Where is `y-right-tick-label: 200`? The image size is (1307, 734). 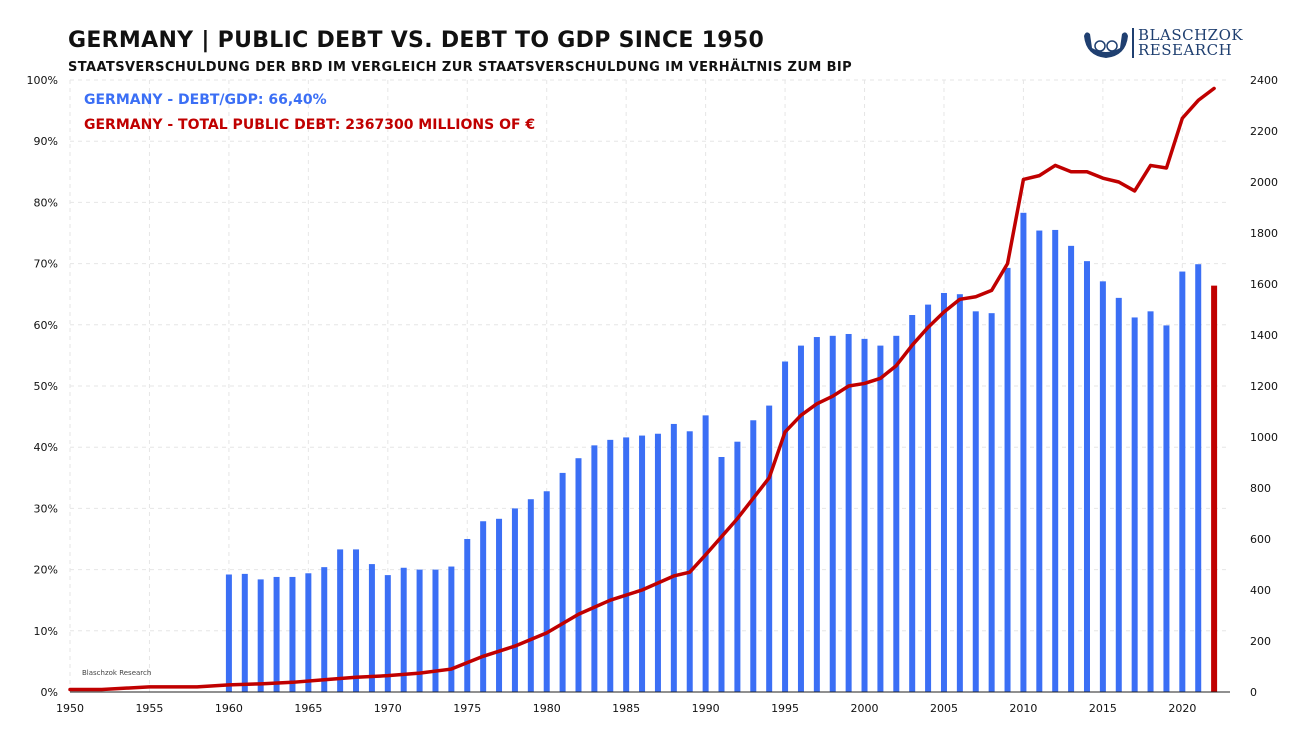 y-right-tick-label: 200 is located at coordinates (1260, 641).